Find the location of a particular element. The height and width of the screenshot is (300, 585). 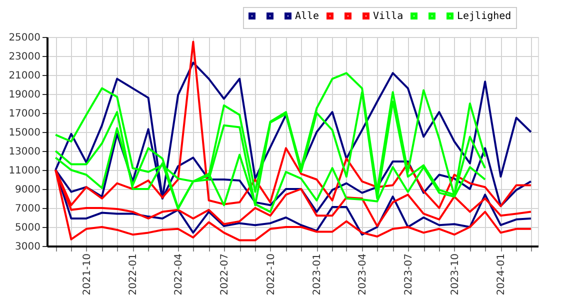

y-tick-label: 9000 is located at coordinates (27, 190).